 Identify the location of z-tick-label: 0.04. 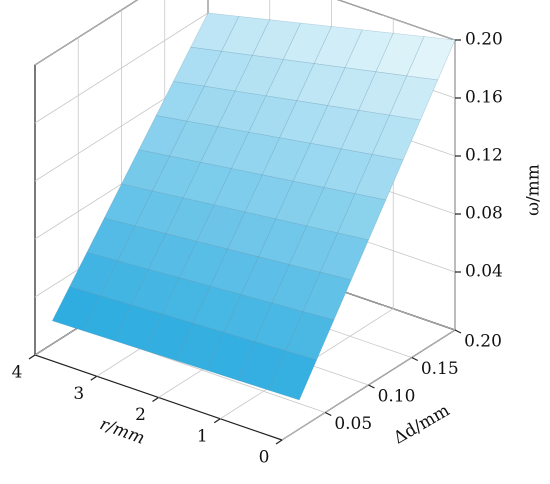
(484, 272).